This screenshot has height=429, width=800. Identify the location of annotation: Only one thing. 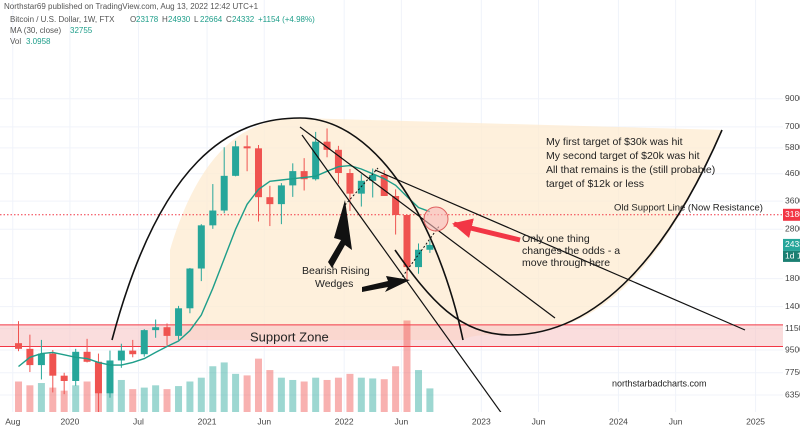
(556, 239).